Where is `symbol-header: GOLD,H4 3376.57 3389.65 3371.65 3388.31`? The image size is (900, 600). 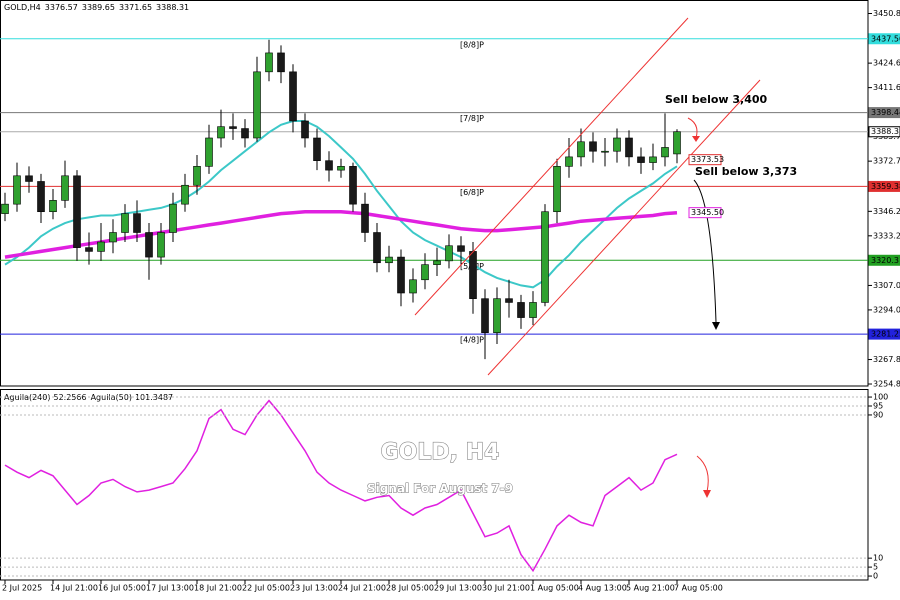
symbol-header: GOLD,H4 3376.57 3389.65 3371.65 3388.31 is located at coordinates (96, 7).